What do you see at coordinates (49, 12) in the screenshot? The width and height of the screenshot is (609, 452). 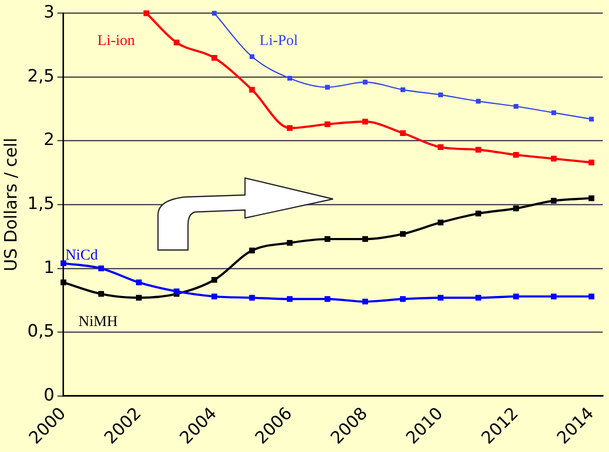 I see `y-tick-label: 3` at bounding box center [49, 12].